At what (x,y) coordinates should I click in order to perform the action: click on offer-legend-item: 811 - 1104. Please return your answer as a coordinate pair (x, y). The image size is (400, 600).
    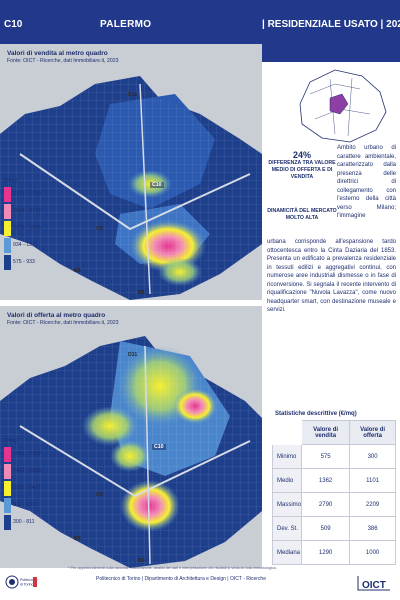
    Looking at the image, I should click on (34, 505).